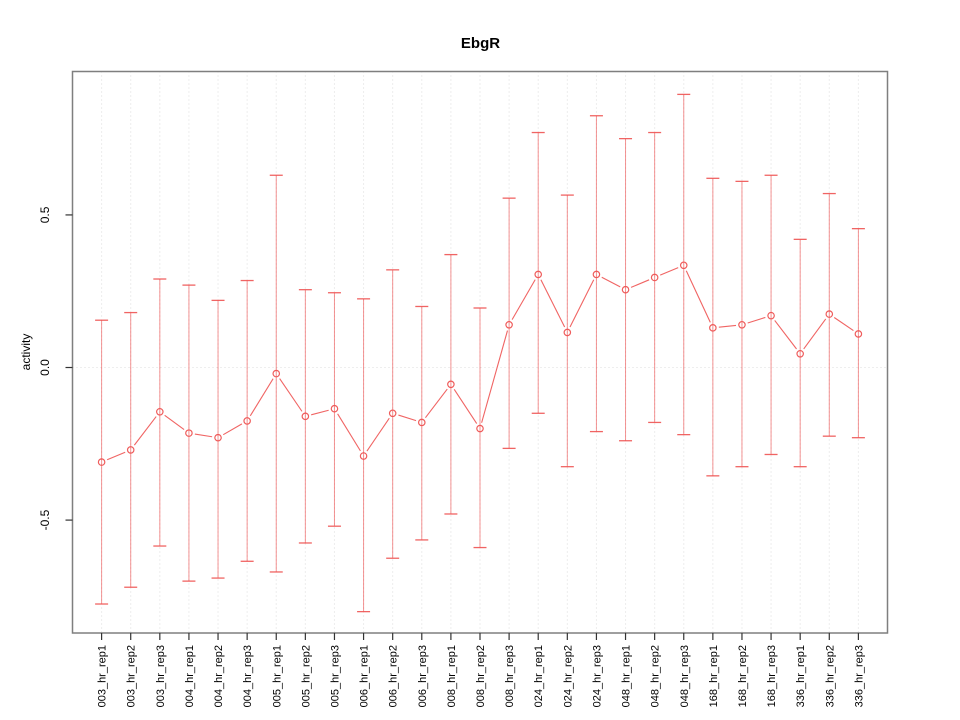 This screenshot has width=960, height=720. I want to click on x-tick-label: 006_hr_rep3, so click(423, 676).